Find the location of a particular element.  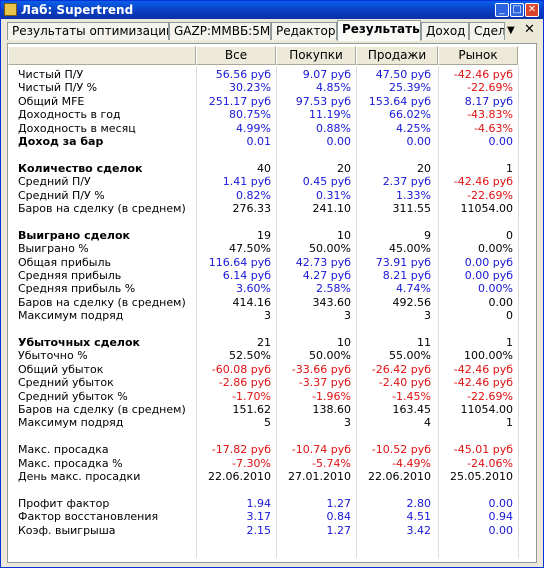

cell-all: 1.41 руб is located at coordinates (246, 182).